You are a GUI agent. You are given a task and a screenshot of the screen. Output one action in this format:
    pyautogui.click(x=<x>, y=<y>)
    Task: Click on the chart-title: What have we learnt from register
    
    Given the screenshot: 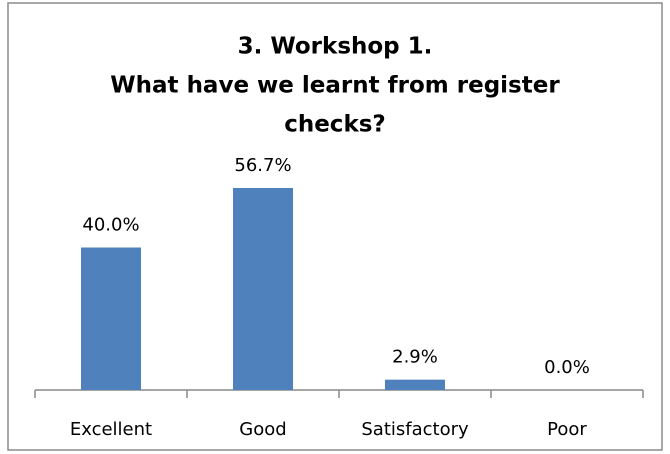 What is the action you would take?
    pyautogui.click(x=335, y=86)
    